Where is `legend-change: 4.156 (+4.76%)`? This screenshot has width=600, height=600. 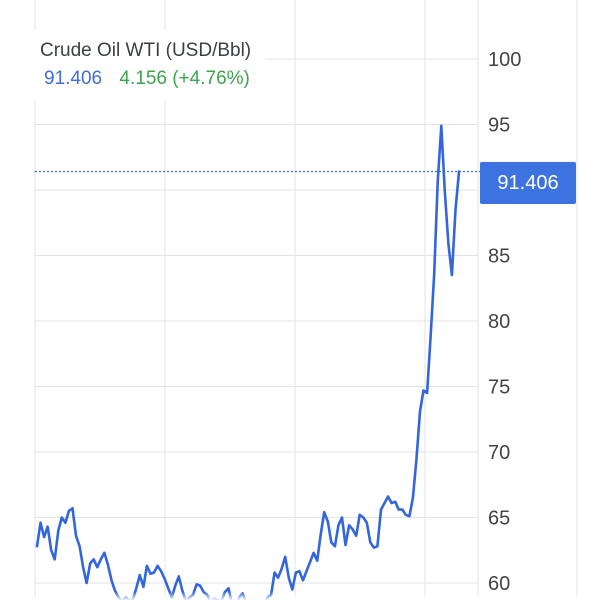 legend-change: 4.156 (+4.76%) is located at coordinates (184, 78).